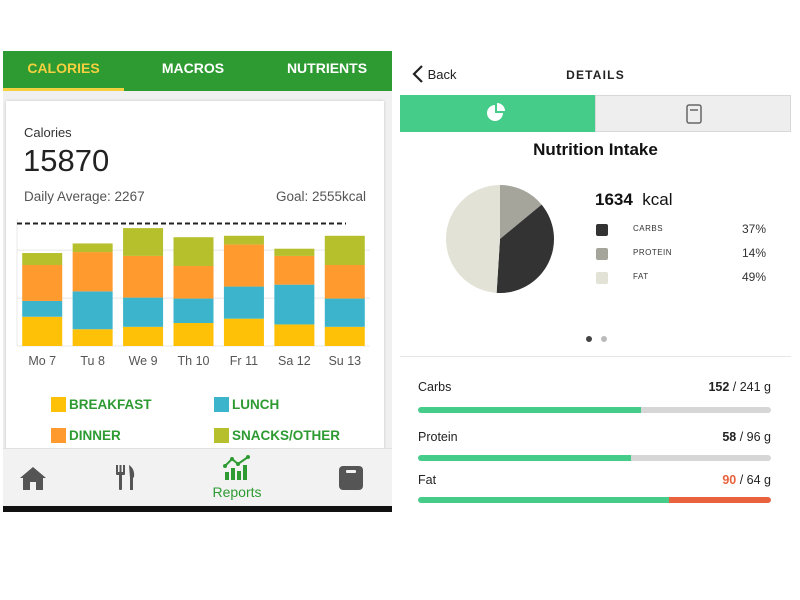  Describe the element at coordinates (63, 68) in the screenshot. I see `tab-calories: CALORIES` at that location.